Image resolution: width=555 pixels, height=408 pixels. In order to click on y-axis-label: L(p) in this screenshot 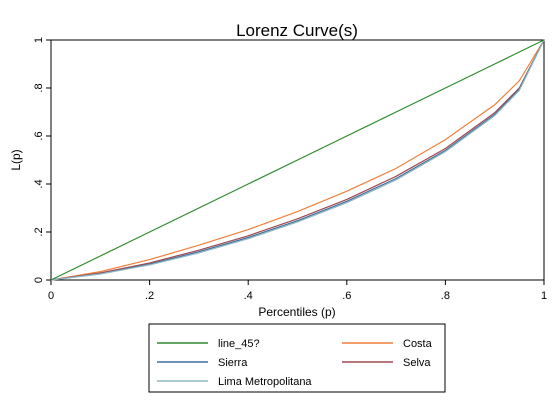, I will do `click(16, 159)`.